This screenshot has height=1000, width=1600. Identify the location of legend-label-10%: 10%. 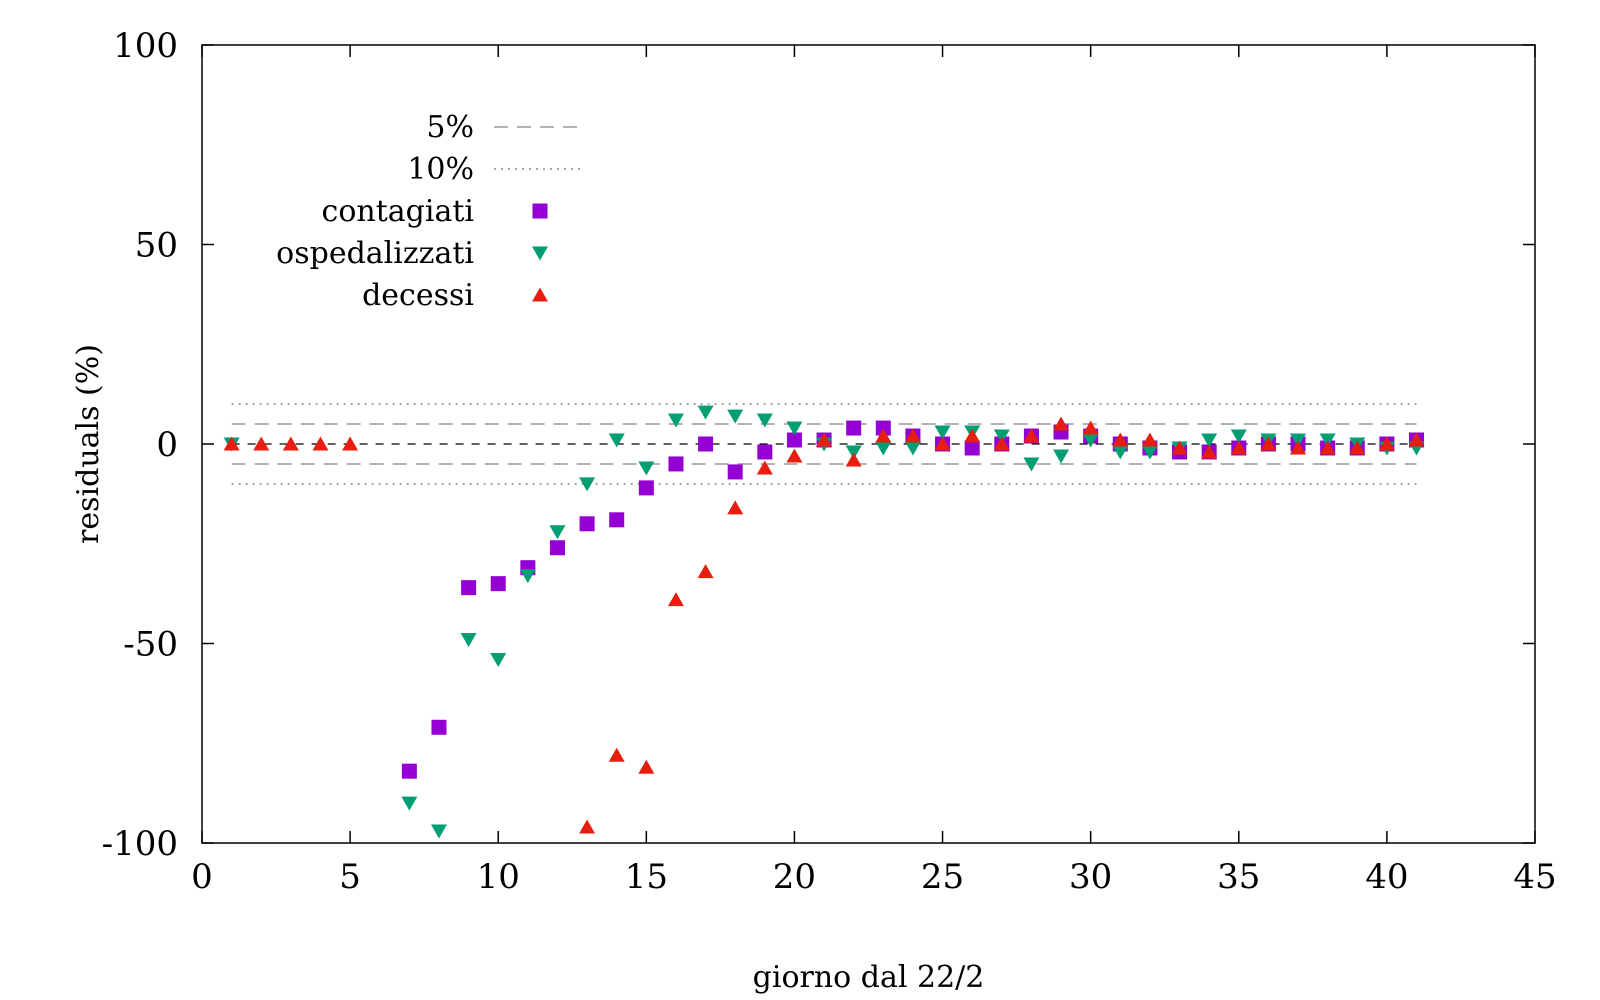
(440, 169).